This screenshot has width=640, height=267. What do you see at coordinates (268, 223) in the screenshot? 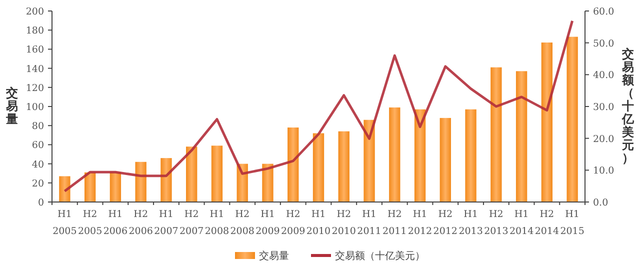
I see `x-tick-label: H1 2009` at bounding box center [268, 223].